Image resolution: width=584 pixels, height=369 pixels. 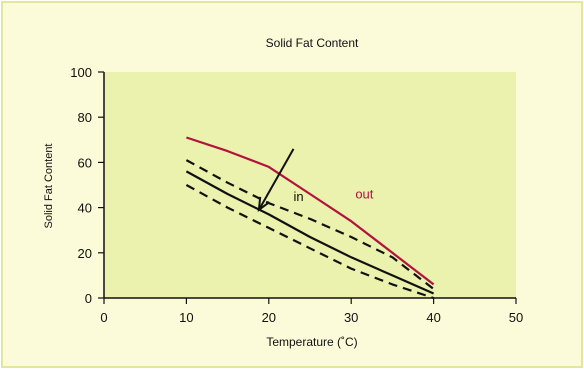 What do you see at coordinates (88, 298) in the screenshot?
I see `y-tick-label: 0` at bounding box center [88, 298].